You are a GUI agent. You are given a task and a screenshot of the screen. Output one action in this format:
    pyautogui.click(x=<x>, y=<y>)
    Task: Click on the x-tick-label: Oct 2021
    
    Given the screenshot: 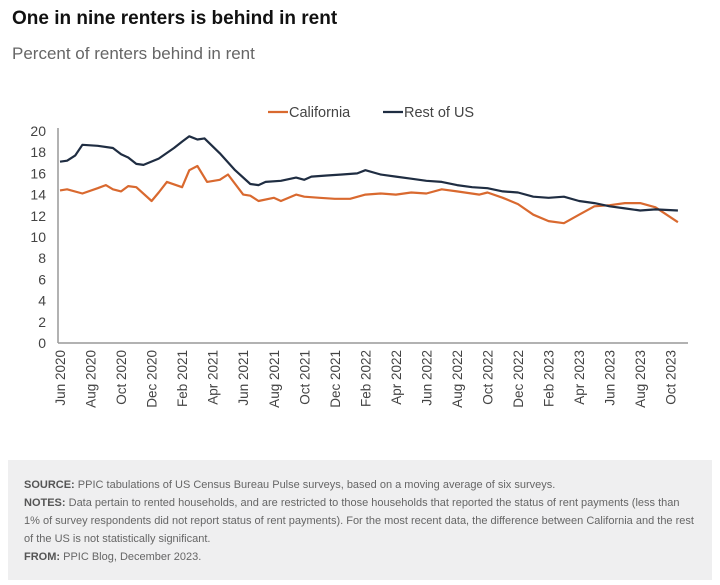 What is the action you would take?
    pyautogui.click(x=304, y=377)
    